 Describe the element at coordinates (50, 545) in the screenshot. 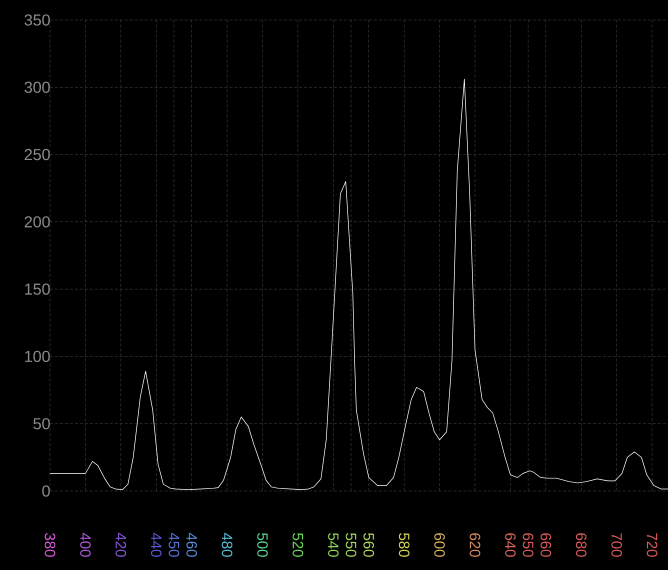

I see `x-tick-label: 380` at that location.